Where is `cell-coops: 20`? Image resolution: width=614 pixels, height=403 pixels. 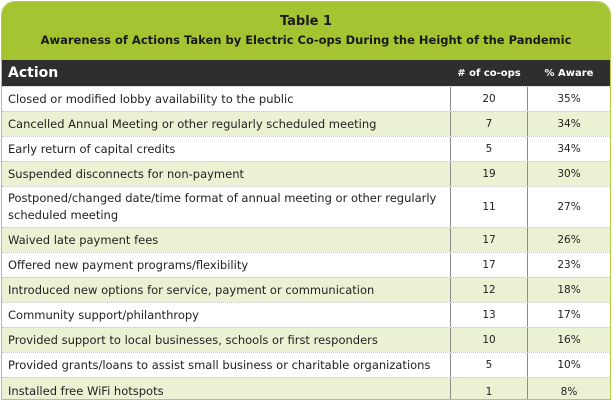 cell-coops: 20 is located at coordinates (489, 99).